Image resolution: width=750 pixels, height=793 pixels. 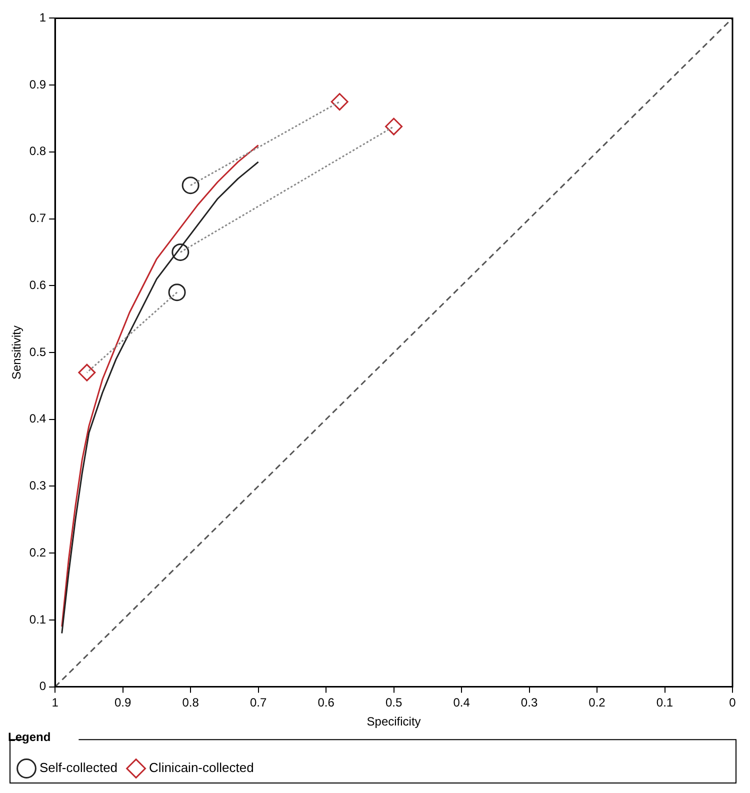 What do you see at coordinates (17, 352) in the screenshot?
I see `y-axis-title: Sensitivity` at bounding box center [17, 352].